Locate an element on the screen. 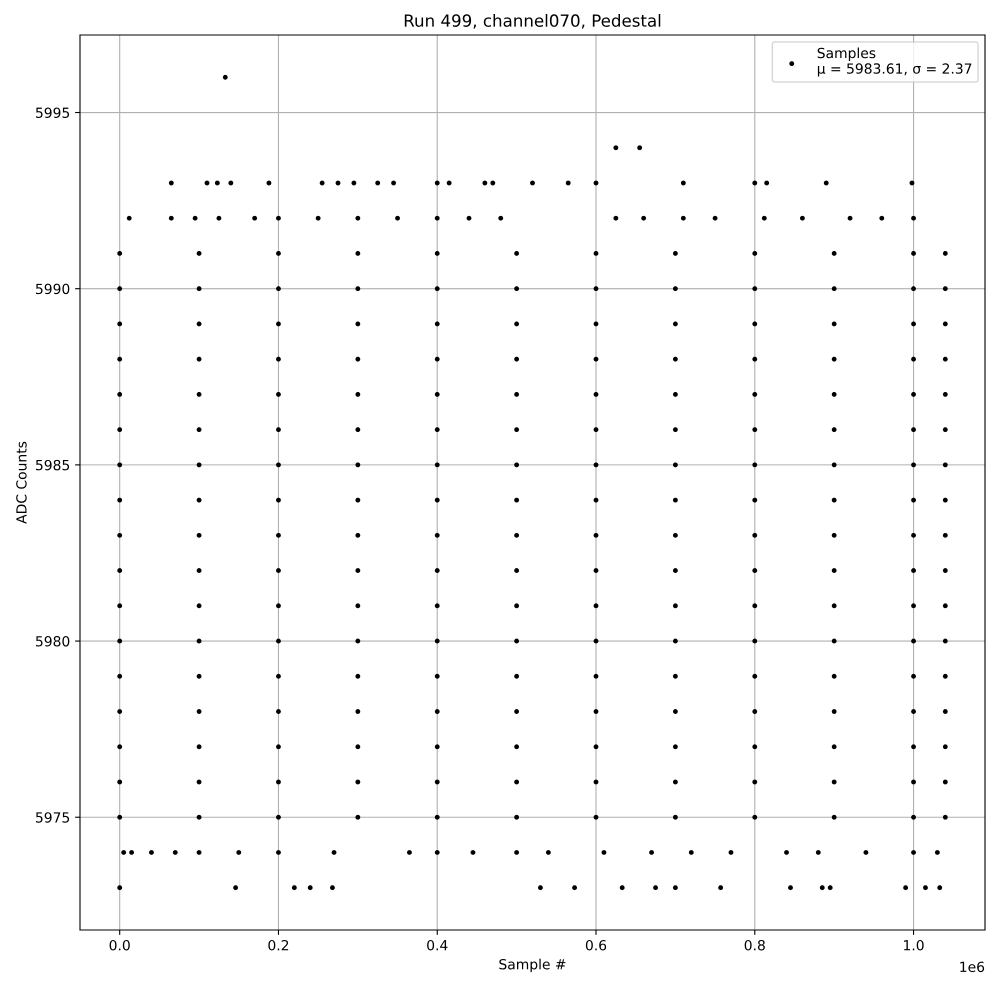 This screenshot has width=1000, height=1000. y-tick-label: 5995 is located at coordinates (53, 112).